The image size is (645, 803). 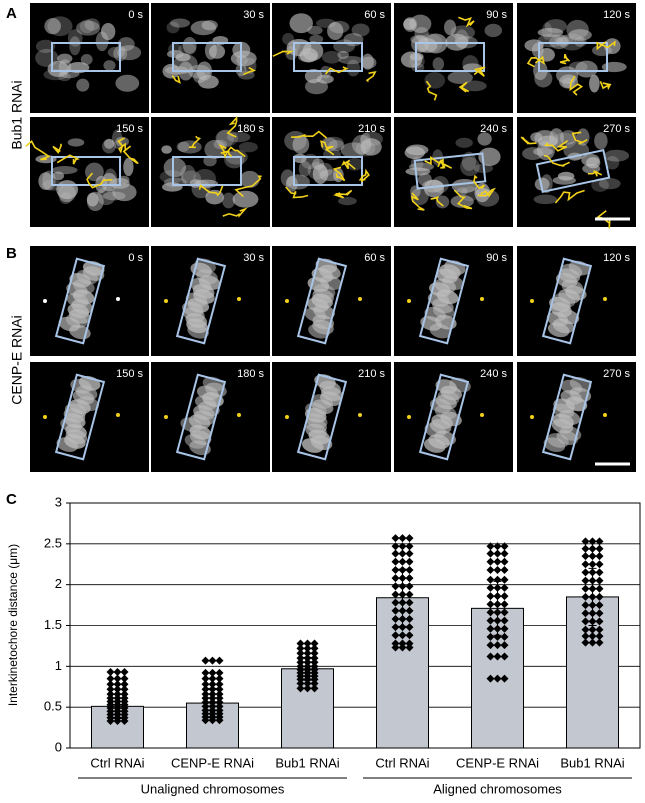 I want to click on x-tick-label: CENP-E RNAi, so click(x=212, y=762).